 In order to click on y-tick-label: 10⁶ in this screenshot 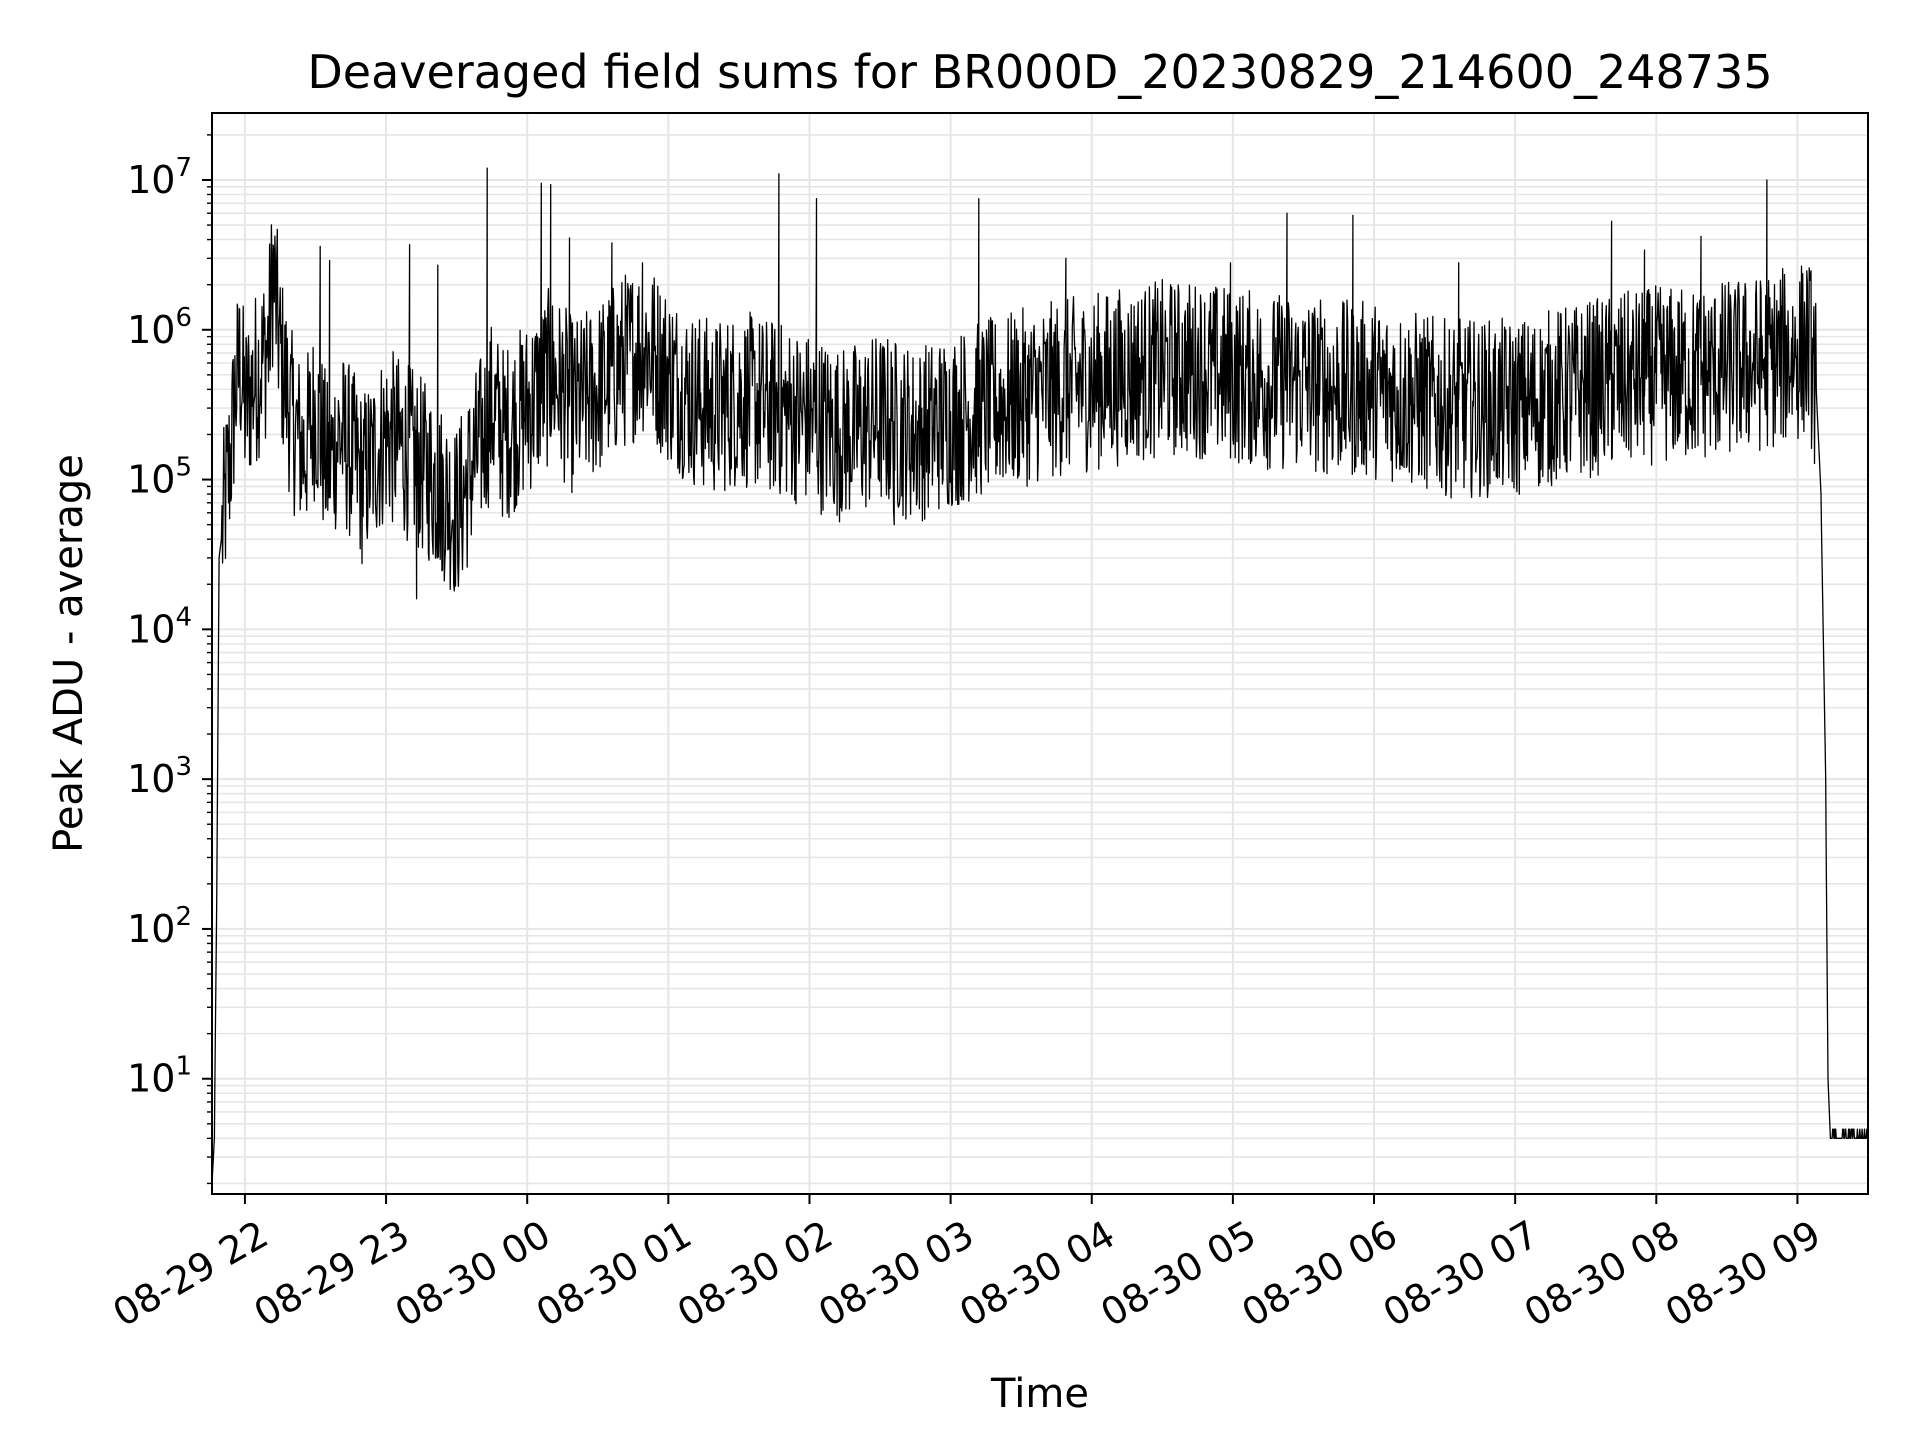, I will do `click(159, 327)`.